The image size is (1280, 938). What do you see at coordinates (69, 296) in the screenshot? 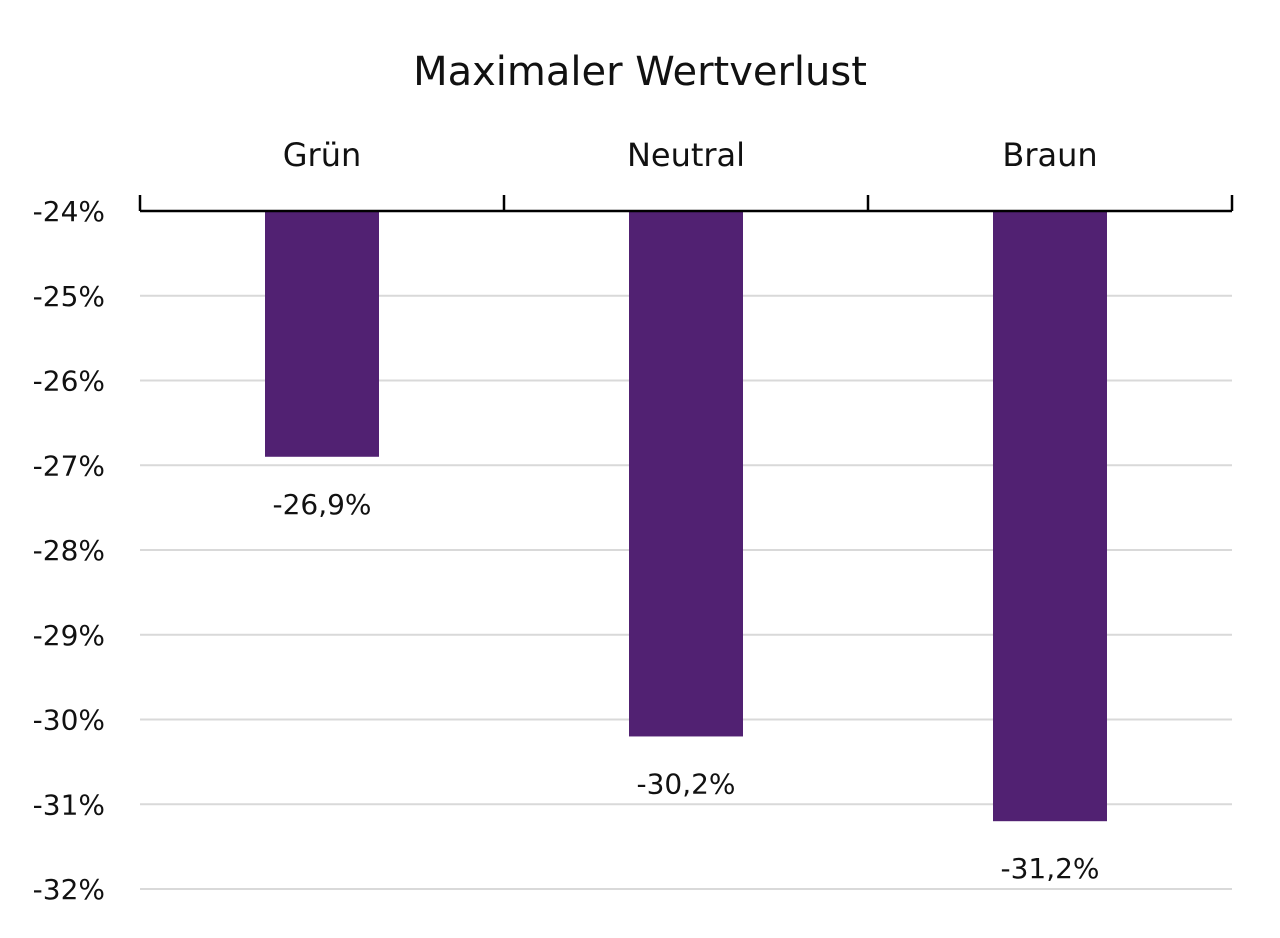
I see `y-tick-label: -25%` at bounding box center [69, 296].